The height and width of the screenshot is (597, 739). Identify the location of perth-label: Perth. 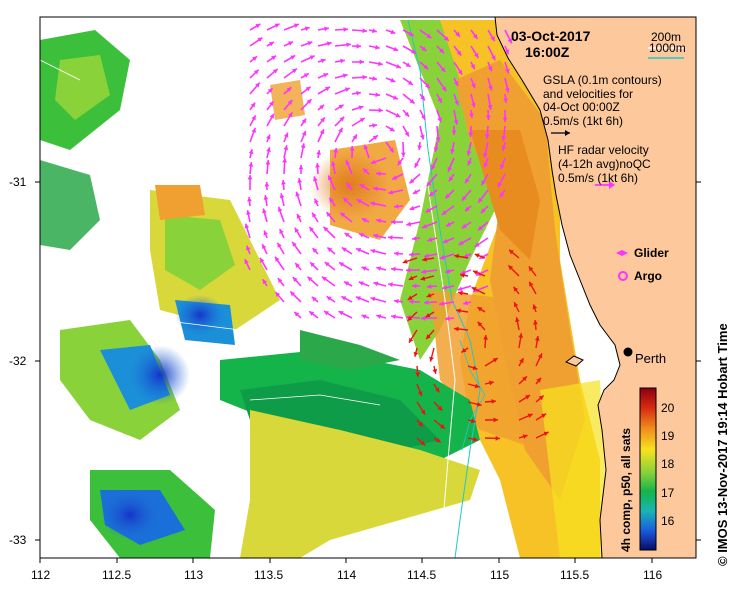
(650, 359).